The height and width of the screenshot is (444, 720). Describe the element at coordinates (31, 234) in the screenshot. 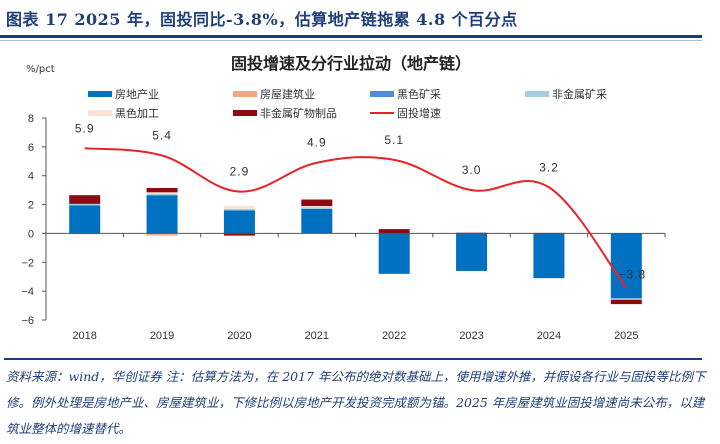

I see `y-tick-label: 0` at that location.